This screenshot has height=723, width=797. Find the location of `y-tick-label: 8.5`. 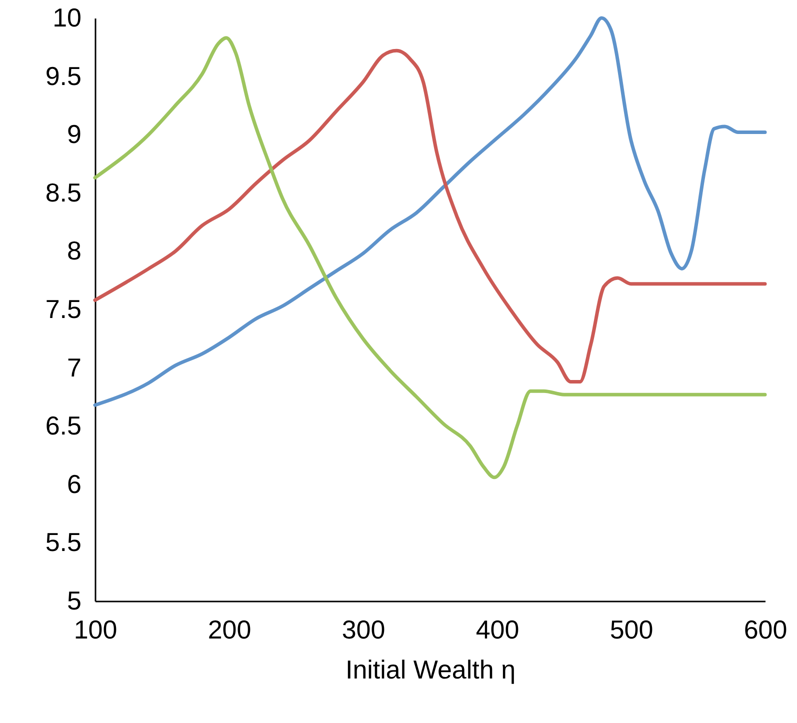

y-tick-label: 8.5 is located at coordinates (63, 192).